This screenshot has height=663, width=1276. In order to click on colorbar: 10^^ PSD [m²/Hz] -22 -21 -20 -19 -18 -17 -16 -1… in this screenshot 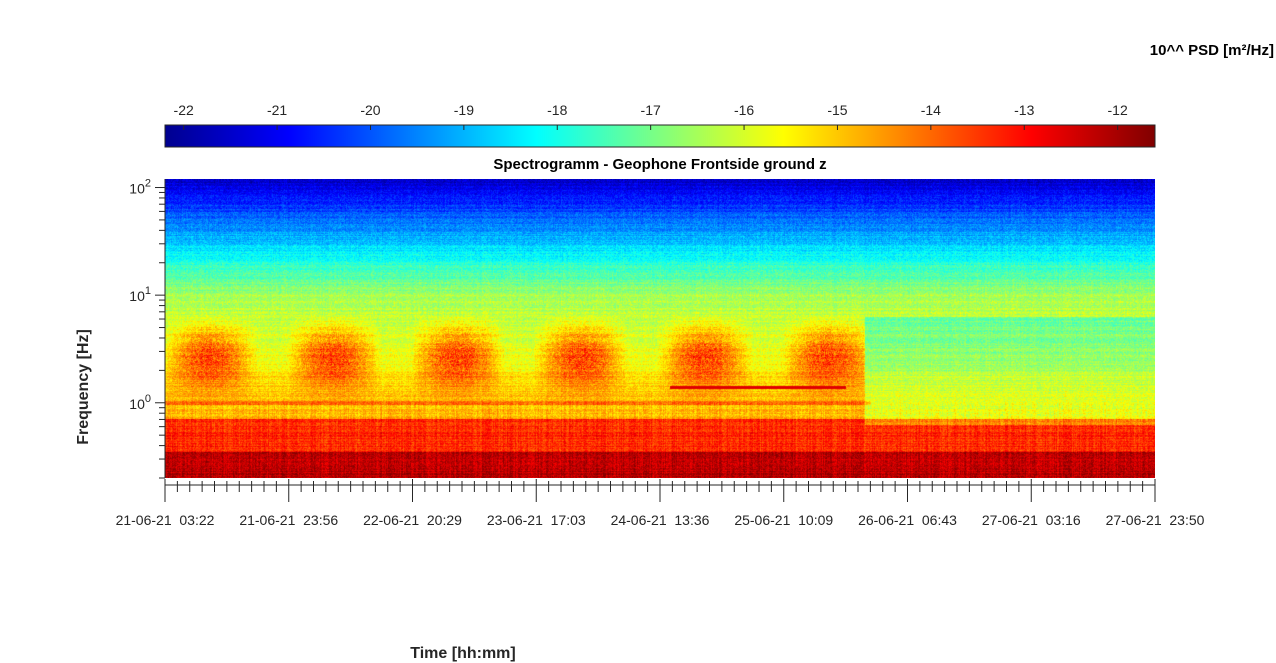, I will do `click(719, 95)`.